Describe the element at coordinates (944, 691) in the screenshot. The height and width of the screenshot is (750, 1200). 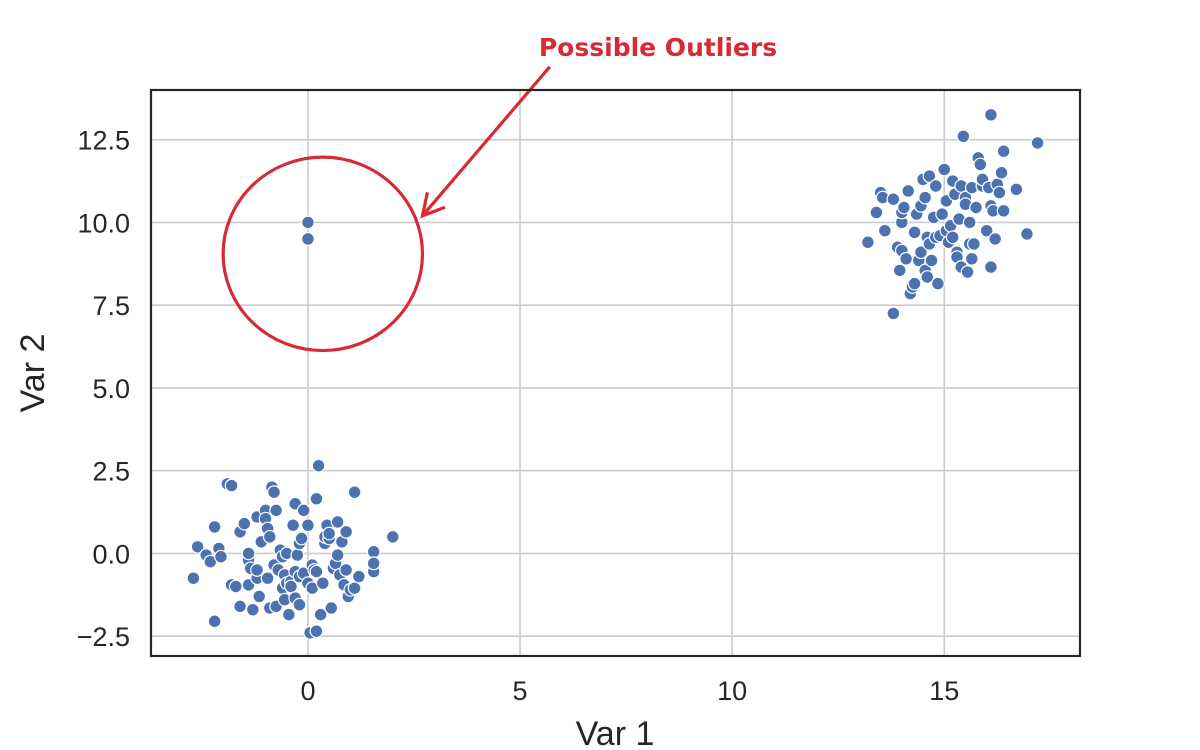
I see `x-tick-label: 15` at that location.